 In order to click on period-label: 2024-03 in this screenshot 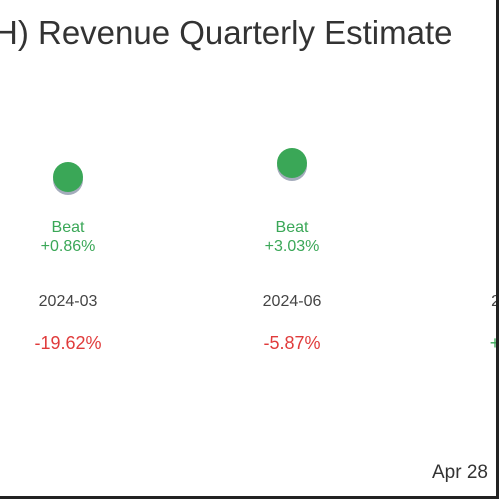, I will do `click(68, 301)`.